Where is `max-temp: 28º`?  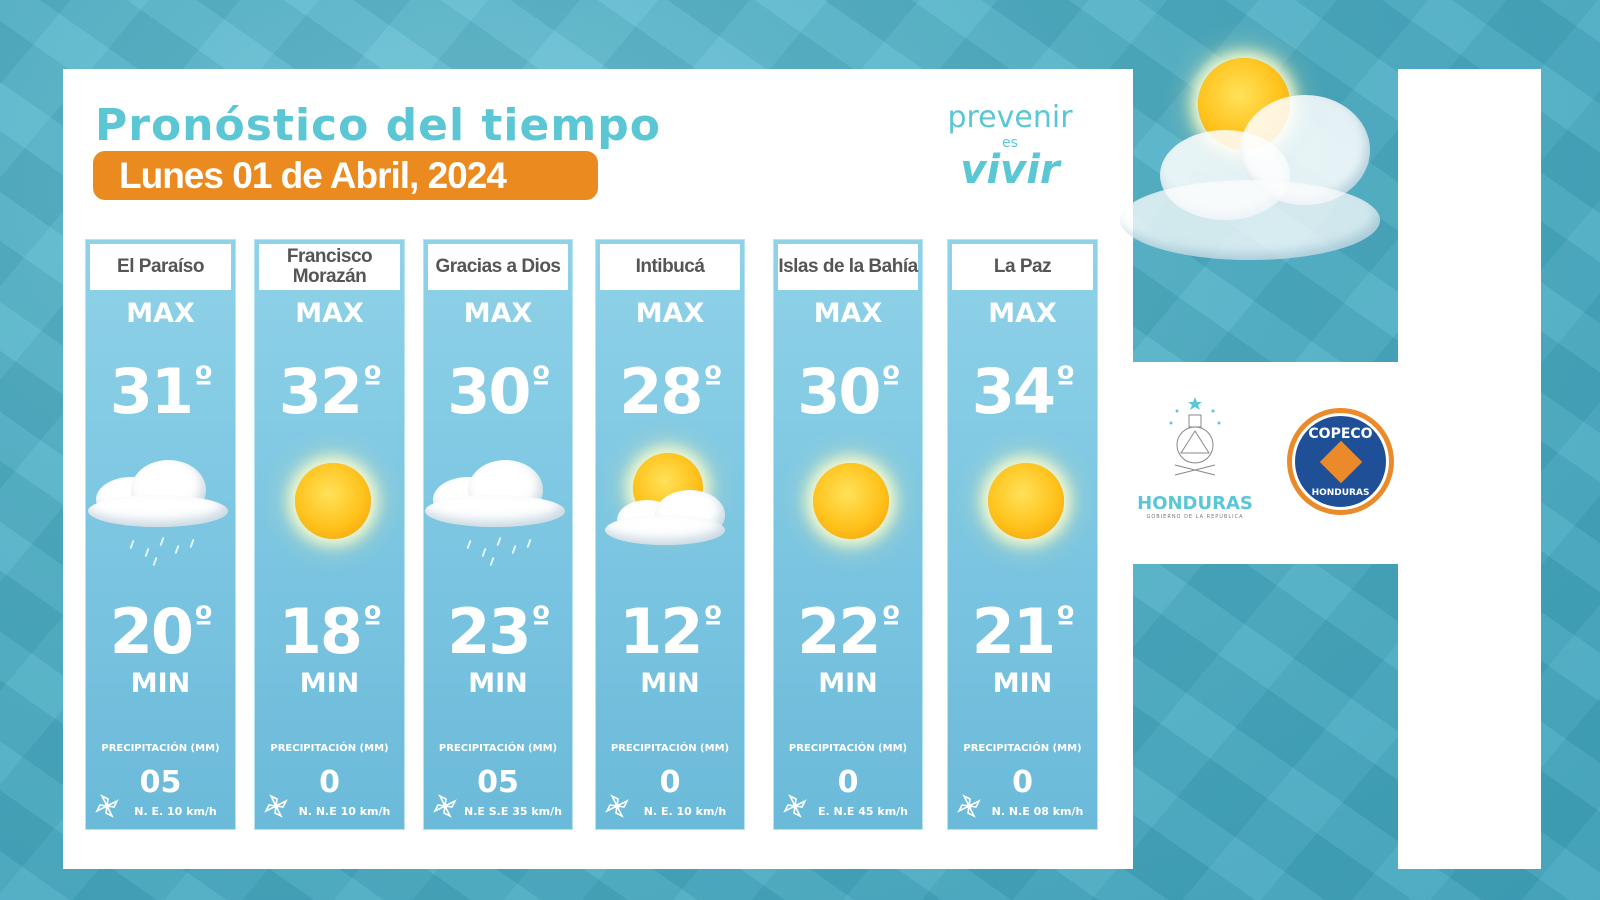
max-temp: 28º is located at coordinates (670, 391).